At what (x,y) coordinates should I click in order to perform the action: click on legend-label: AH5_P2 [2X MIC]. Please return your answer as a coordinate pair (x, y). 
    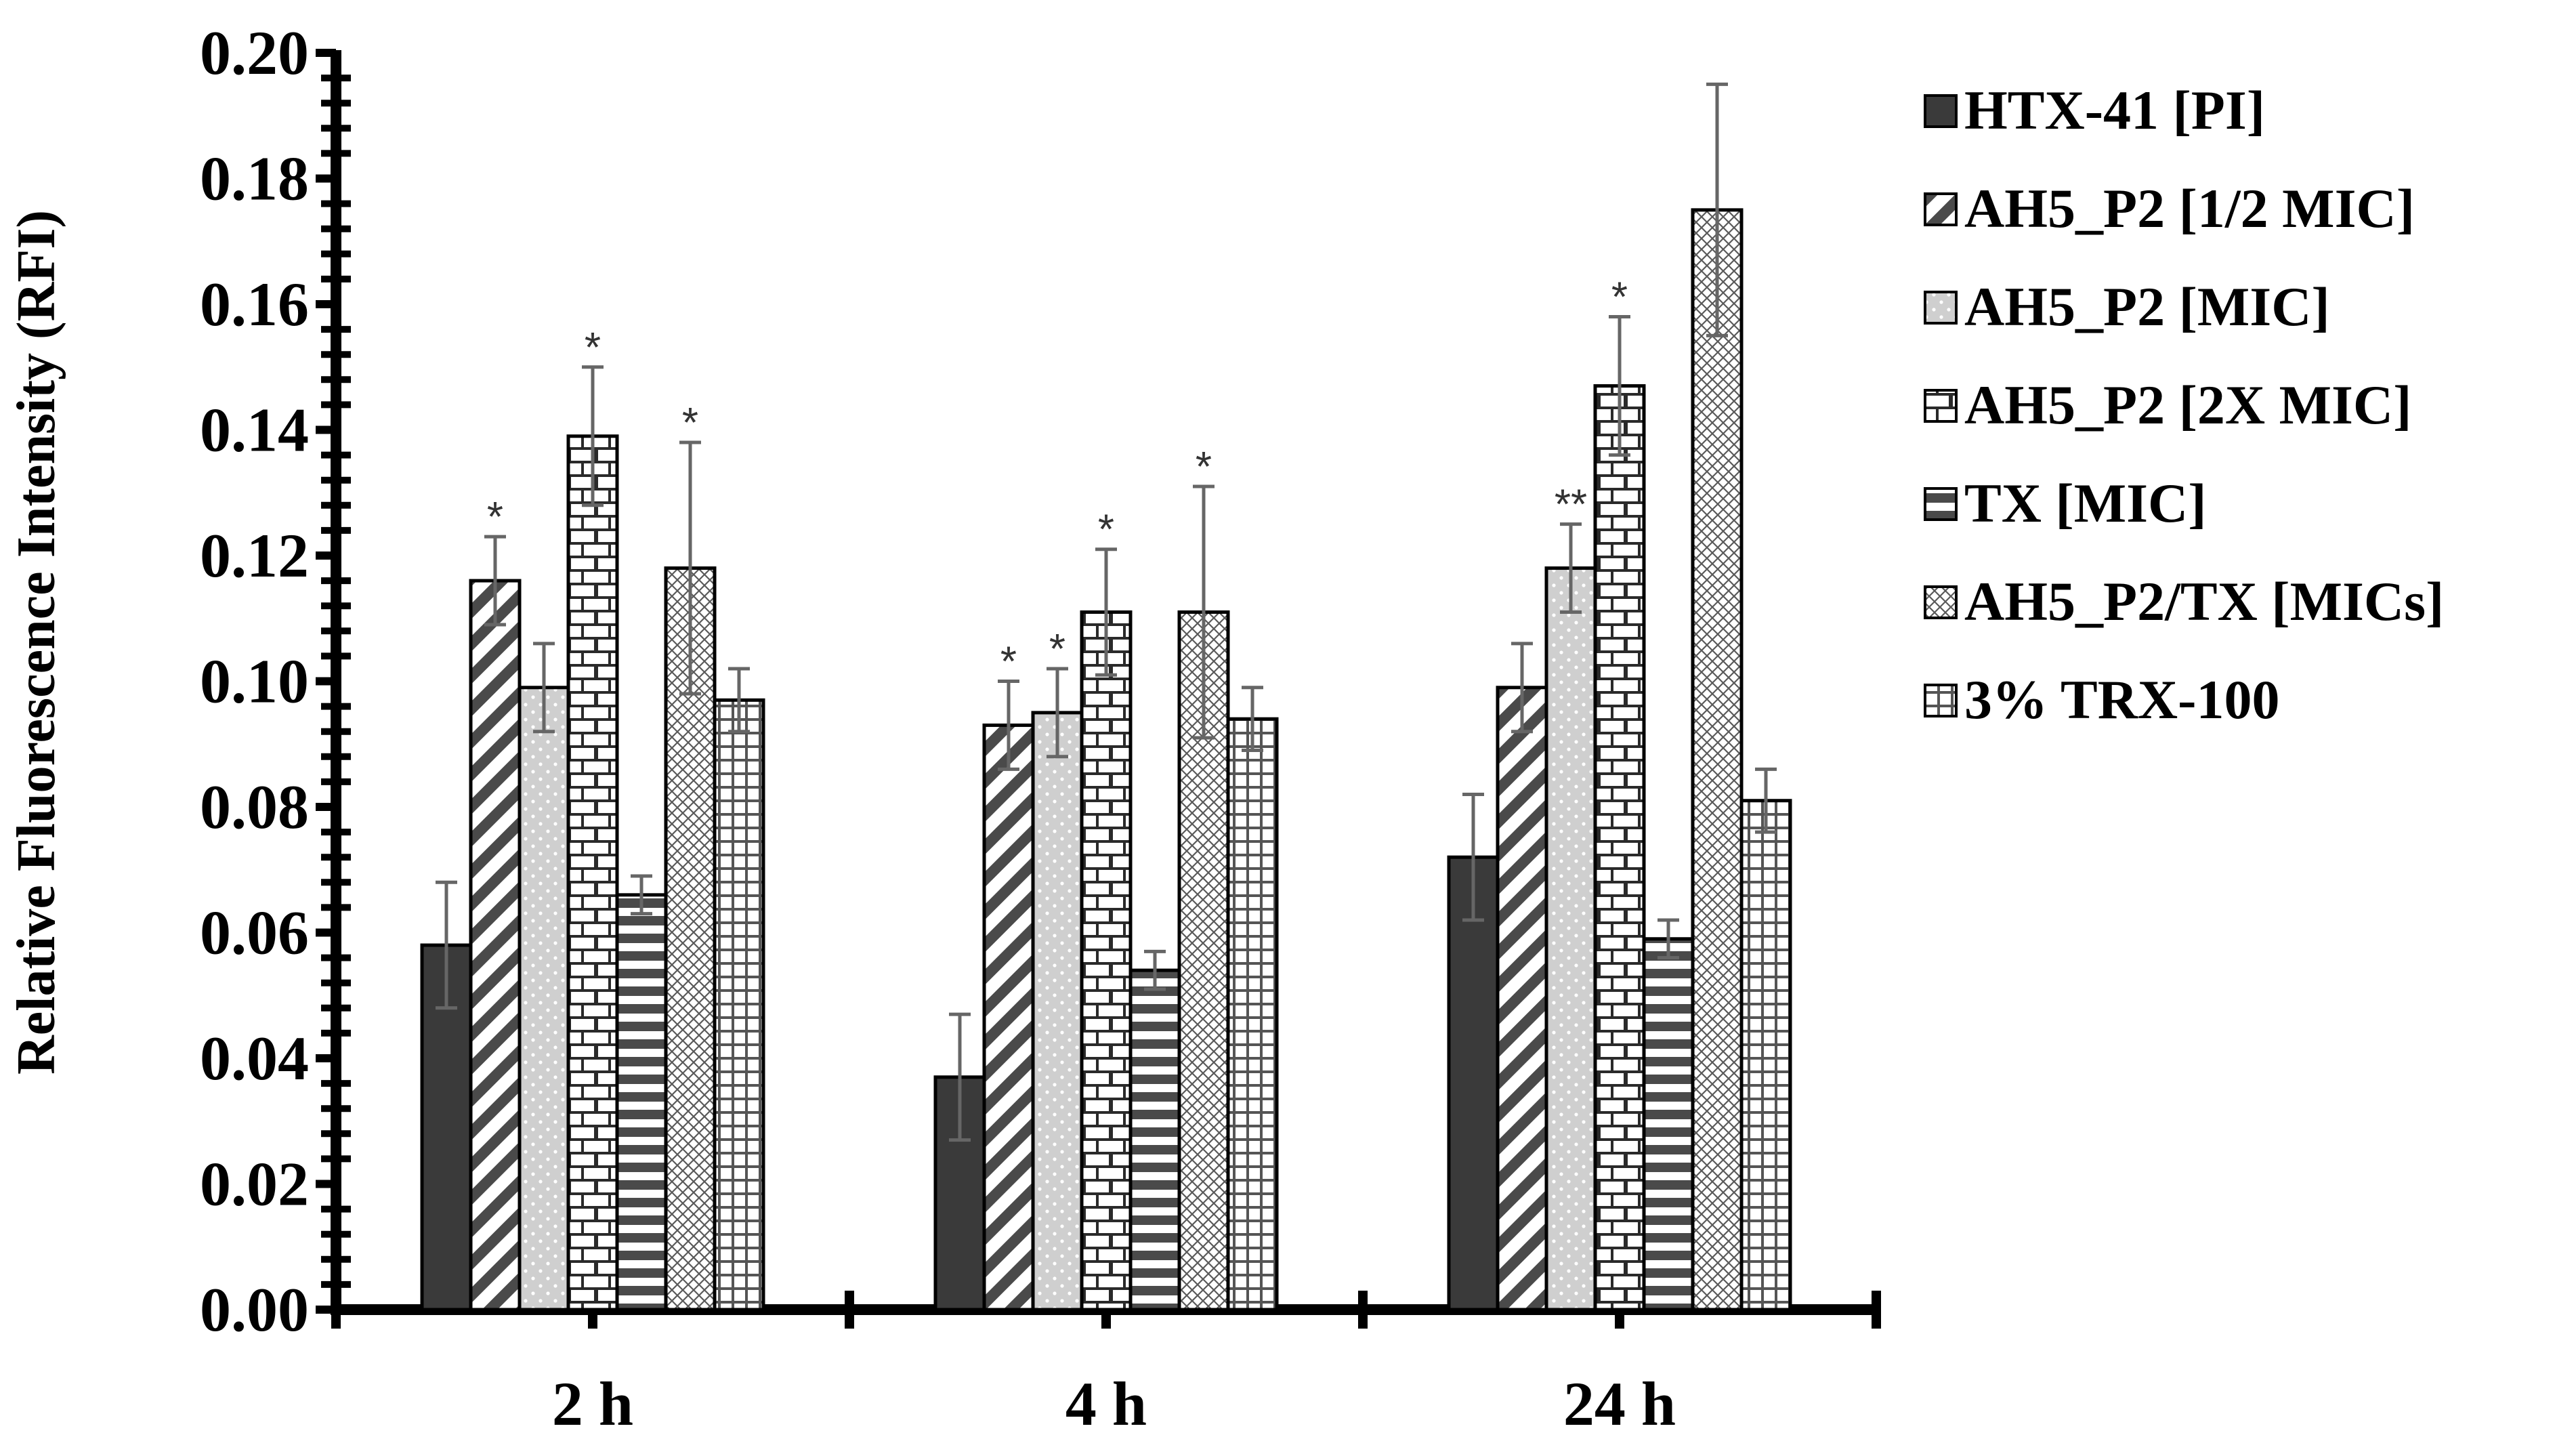
    Looking at the image, I should click on (2187, 405).